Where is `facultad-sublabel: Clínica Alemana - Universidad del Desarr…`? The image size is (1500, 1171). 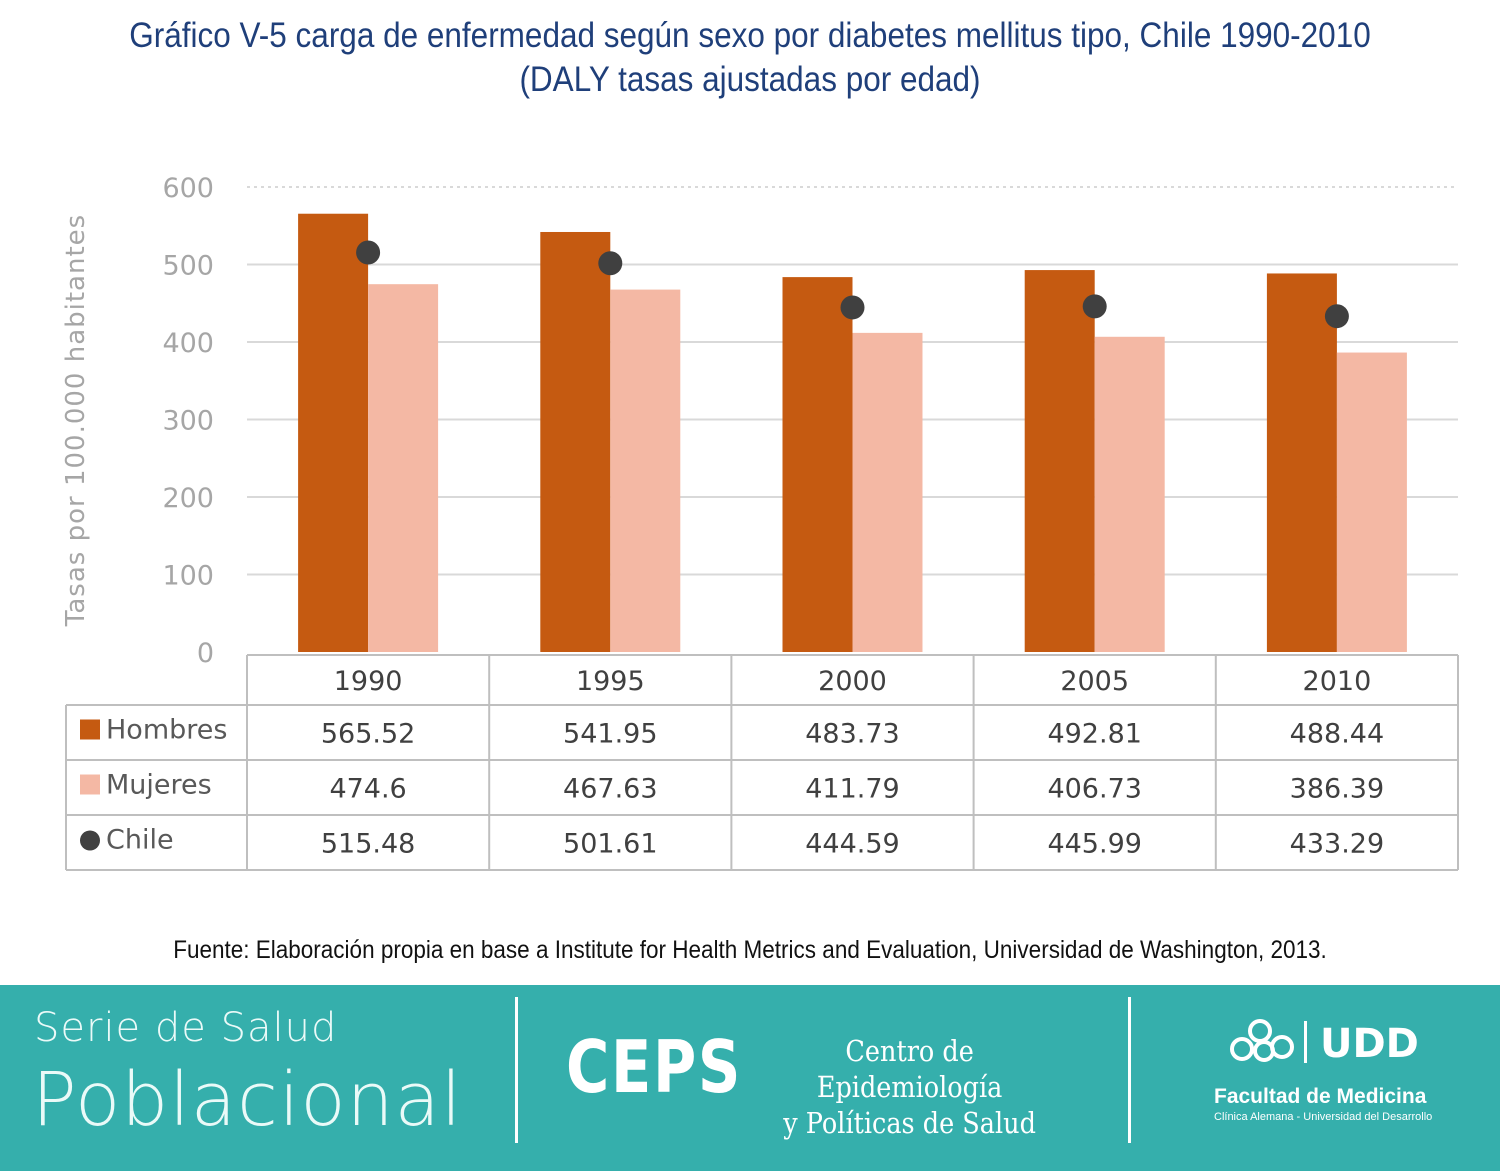 facultad-sublabel: Clínica Alemana - Universidad del Desarr… is located at coordinates (1323, 1117).